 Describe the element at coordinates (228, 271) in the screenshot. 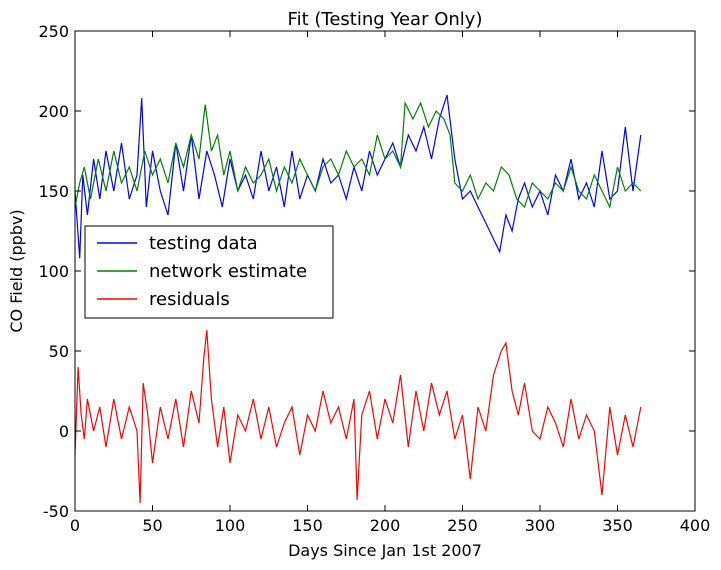

I see `legend-label: network estimate` at that location.